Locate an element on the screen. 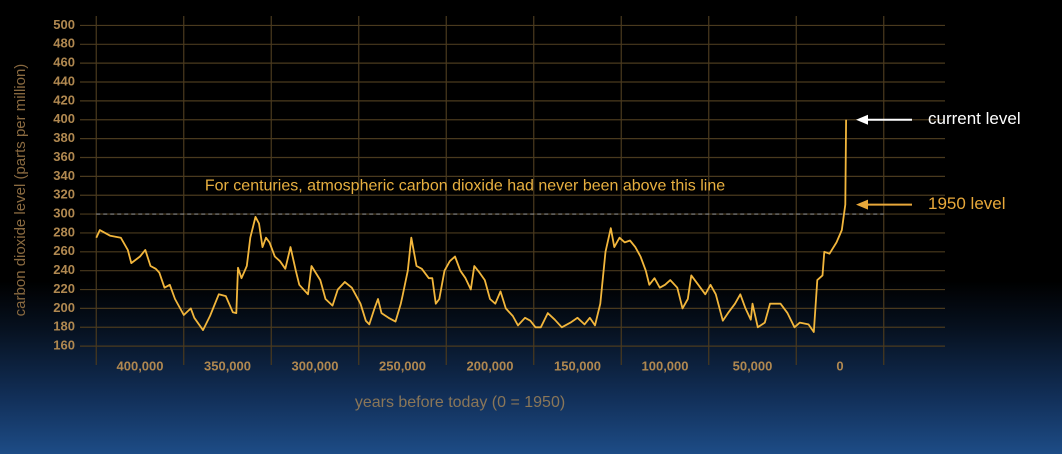 The height and width of the screenshot is (454, 1062). y-tick-label: 480 is located at coordinates (64, 43).